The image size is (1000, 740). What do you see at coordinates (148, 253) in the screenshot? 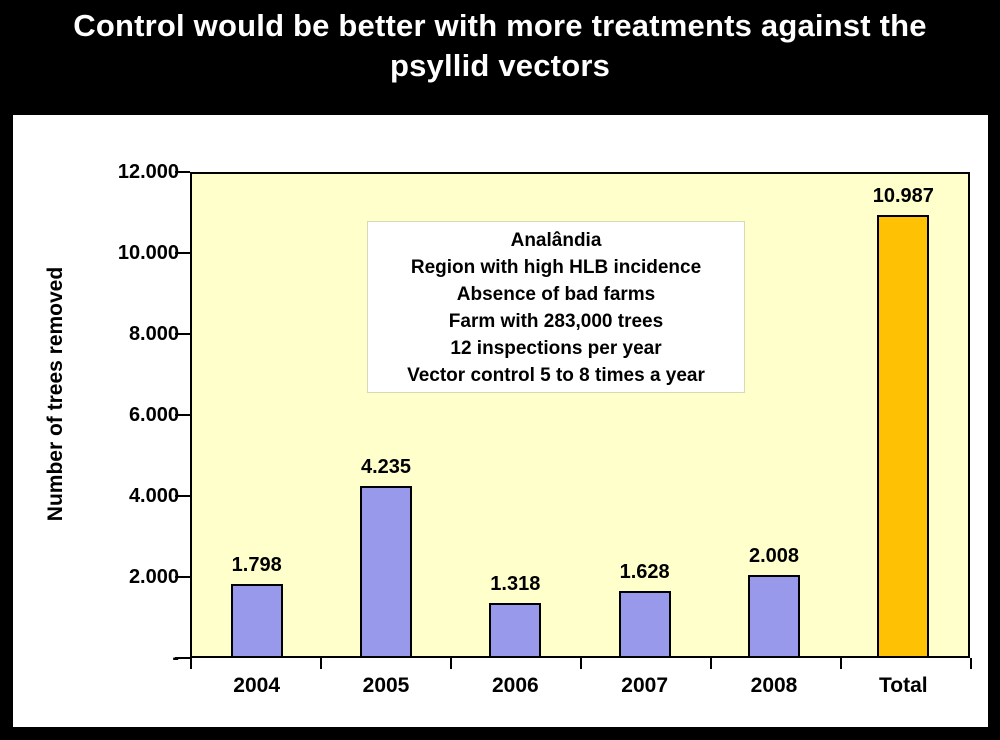
I see `y-tick-label: 10.000` at bounding box center [148, 253].